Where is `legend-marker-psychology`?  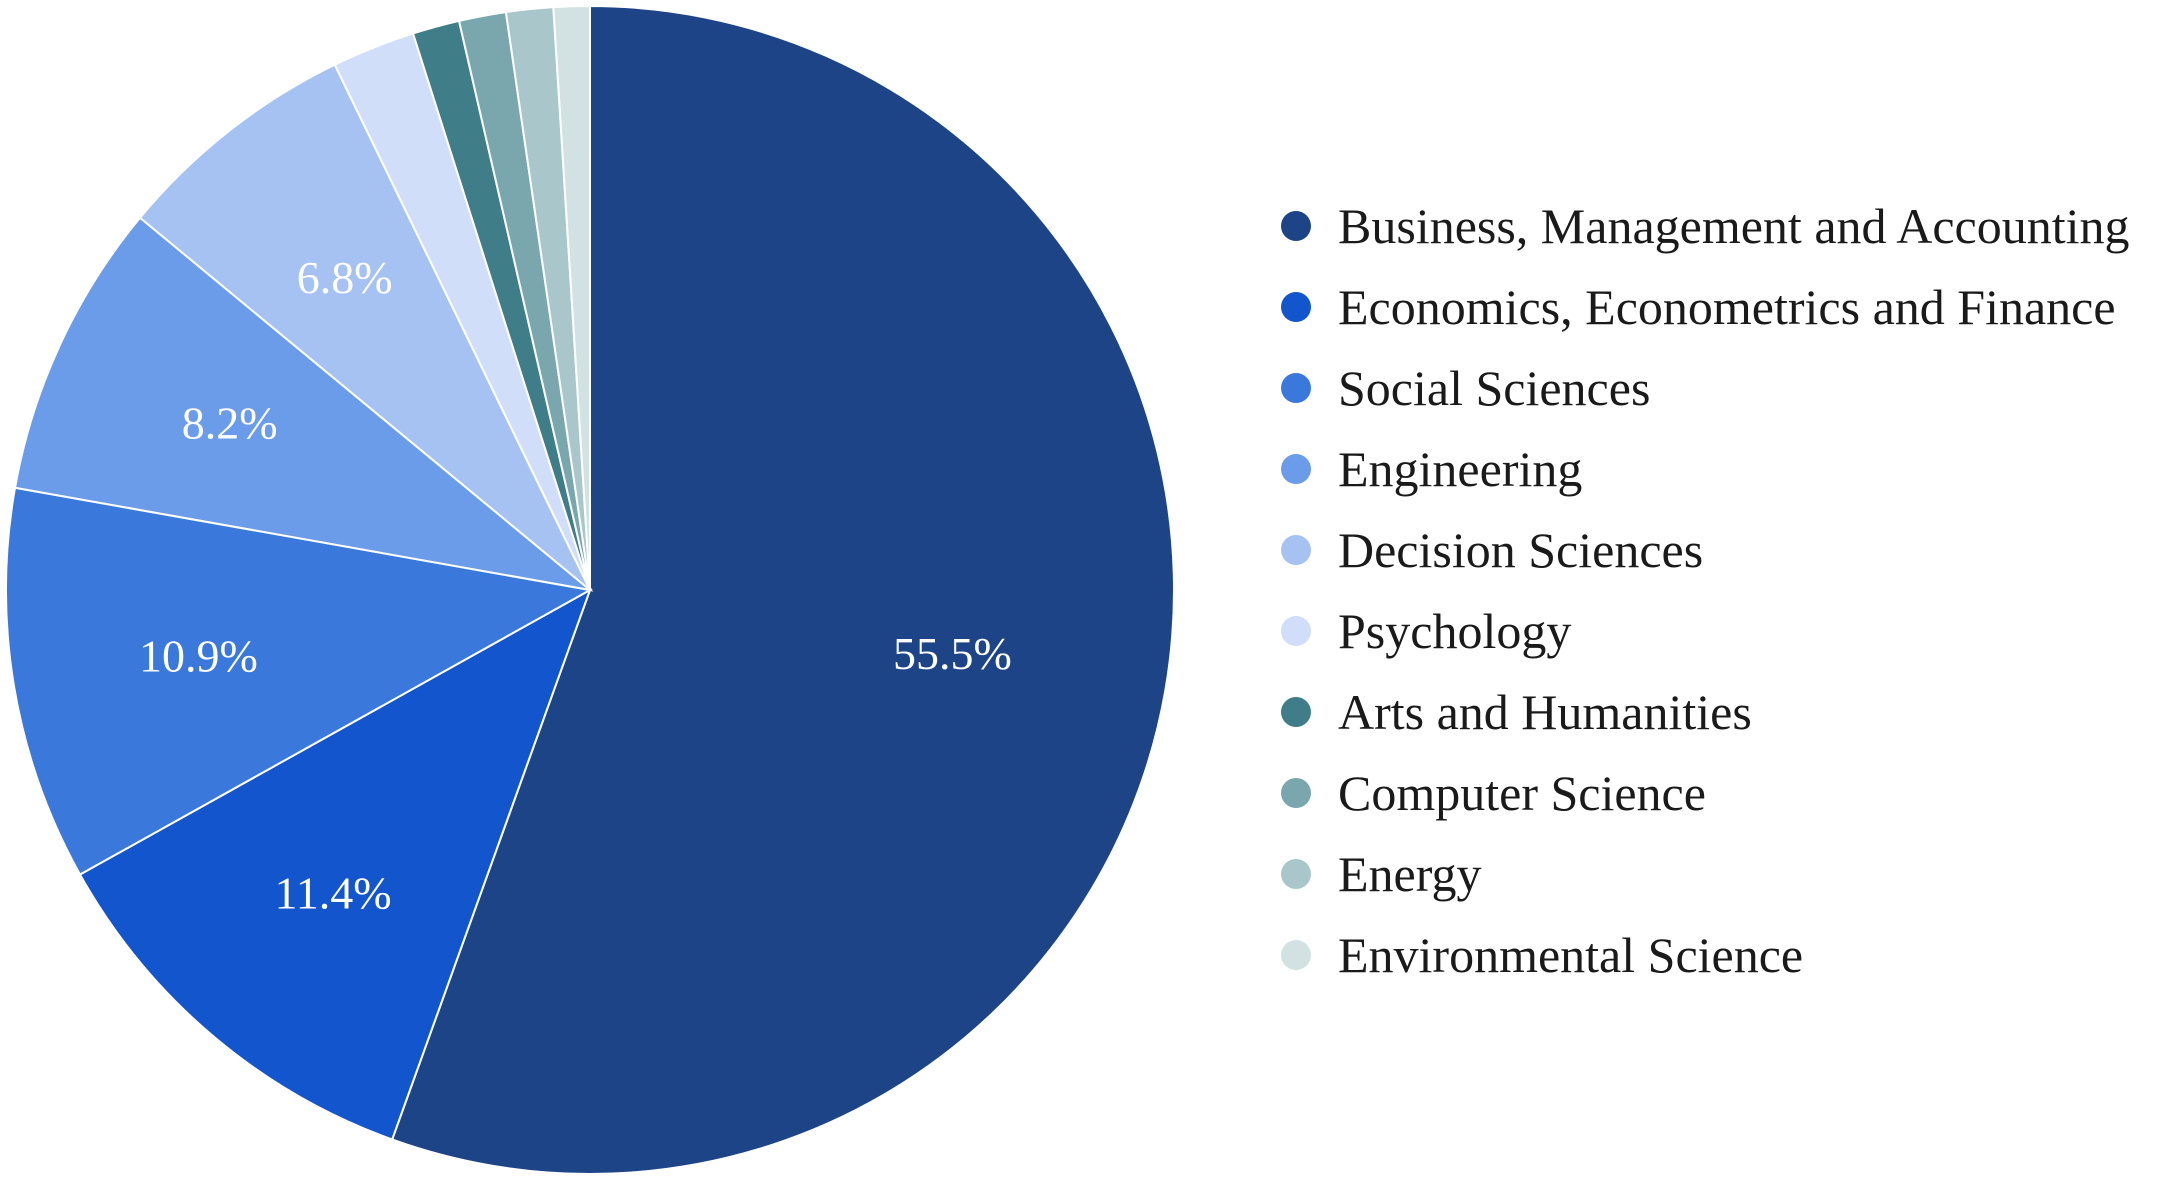 legend-marker-psychology is located at coordinates (1296, 631).